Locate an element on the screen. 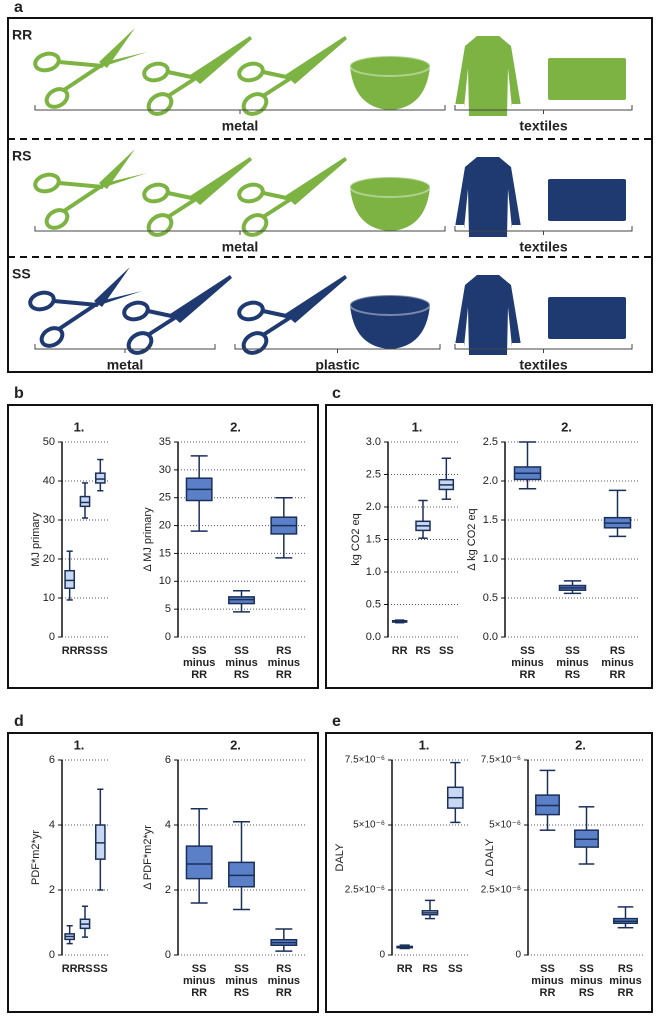 The width and height of the screenshot is (660, 1018). y-tick-label: 1.0 is located at coordinates (373, 572).